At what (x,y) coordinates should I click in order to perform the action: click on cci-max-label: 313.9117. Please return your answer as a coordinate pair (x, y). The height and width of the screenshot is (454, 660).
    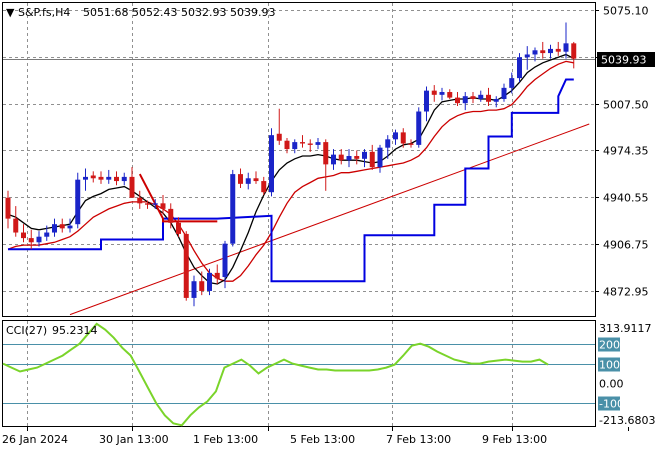
    Looking at the image, I should click on (625, 328).